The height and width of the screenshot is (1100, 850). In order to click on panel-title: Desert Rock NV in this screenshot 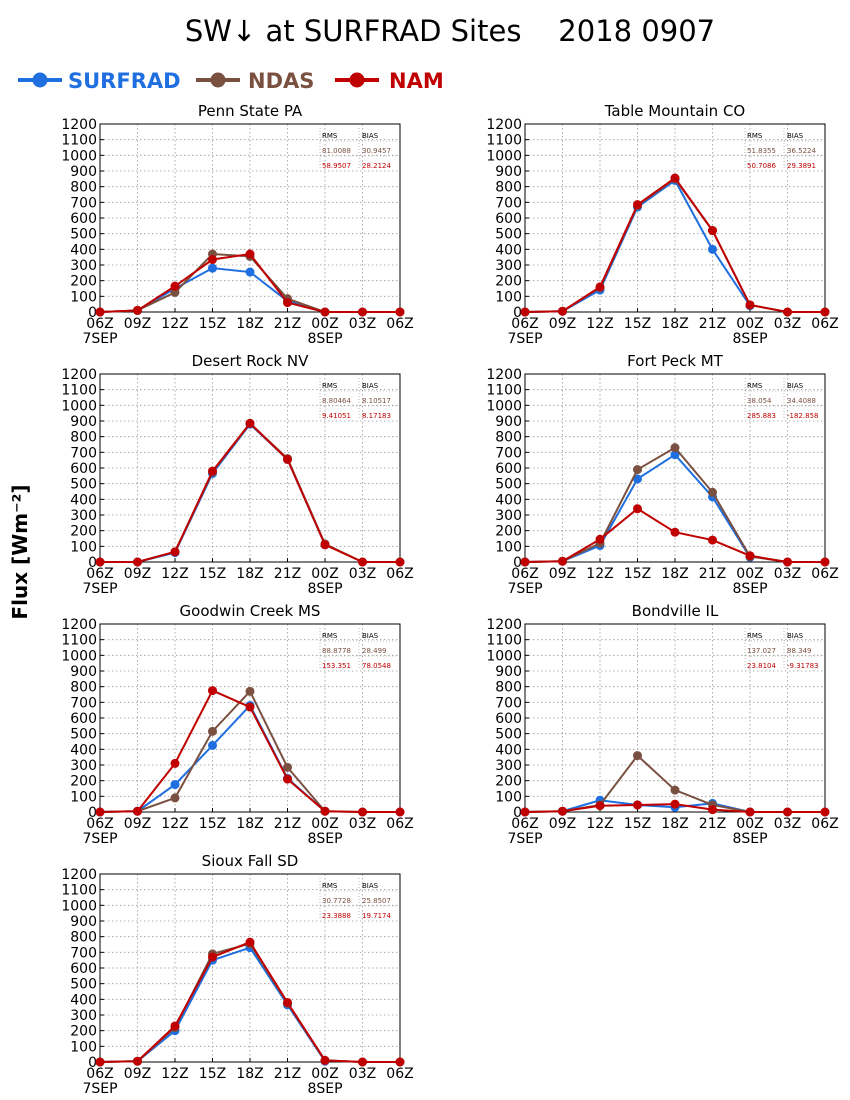, I will do `click(250, 361)`.